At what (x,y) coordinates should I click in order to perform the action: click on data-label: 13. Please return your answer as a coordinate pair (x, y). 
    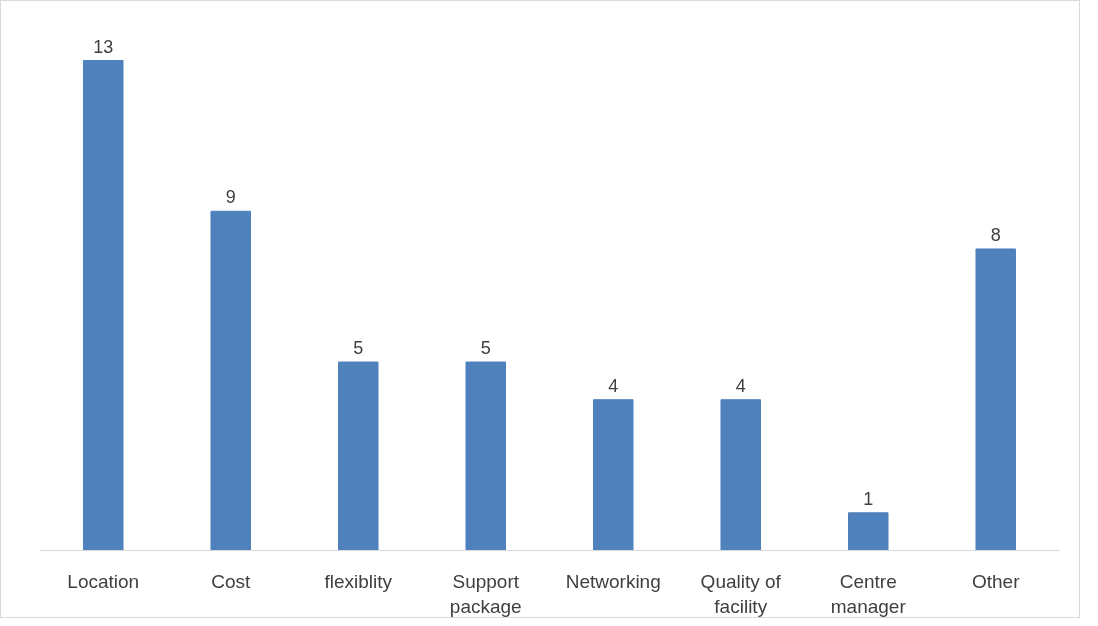
    Looking at the image, I should click on (103, 46).